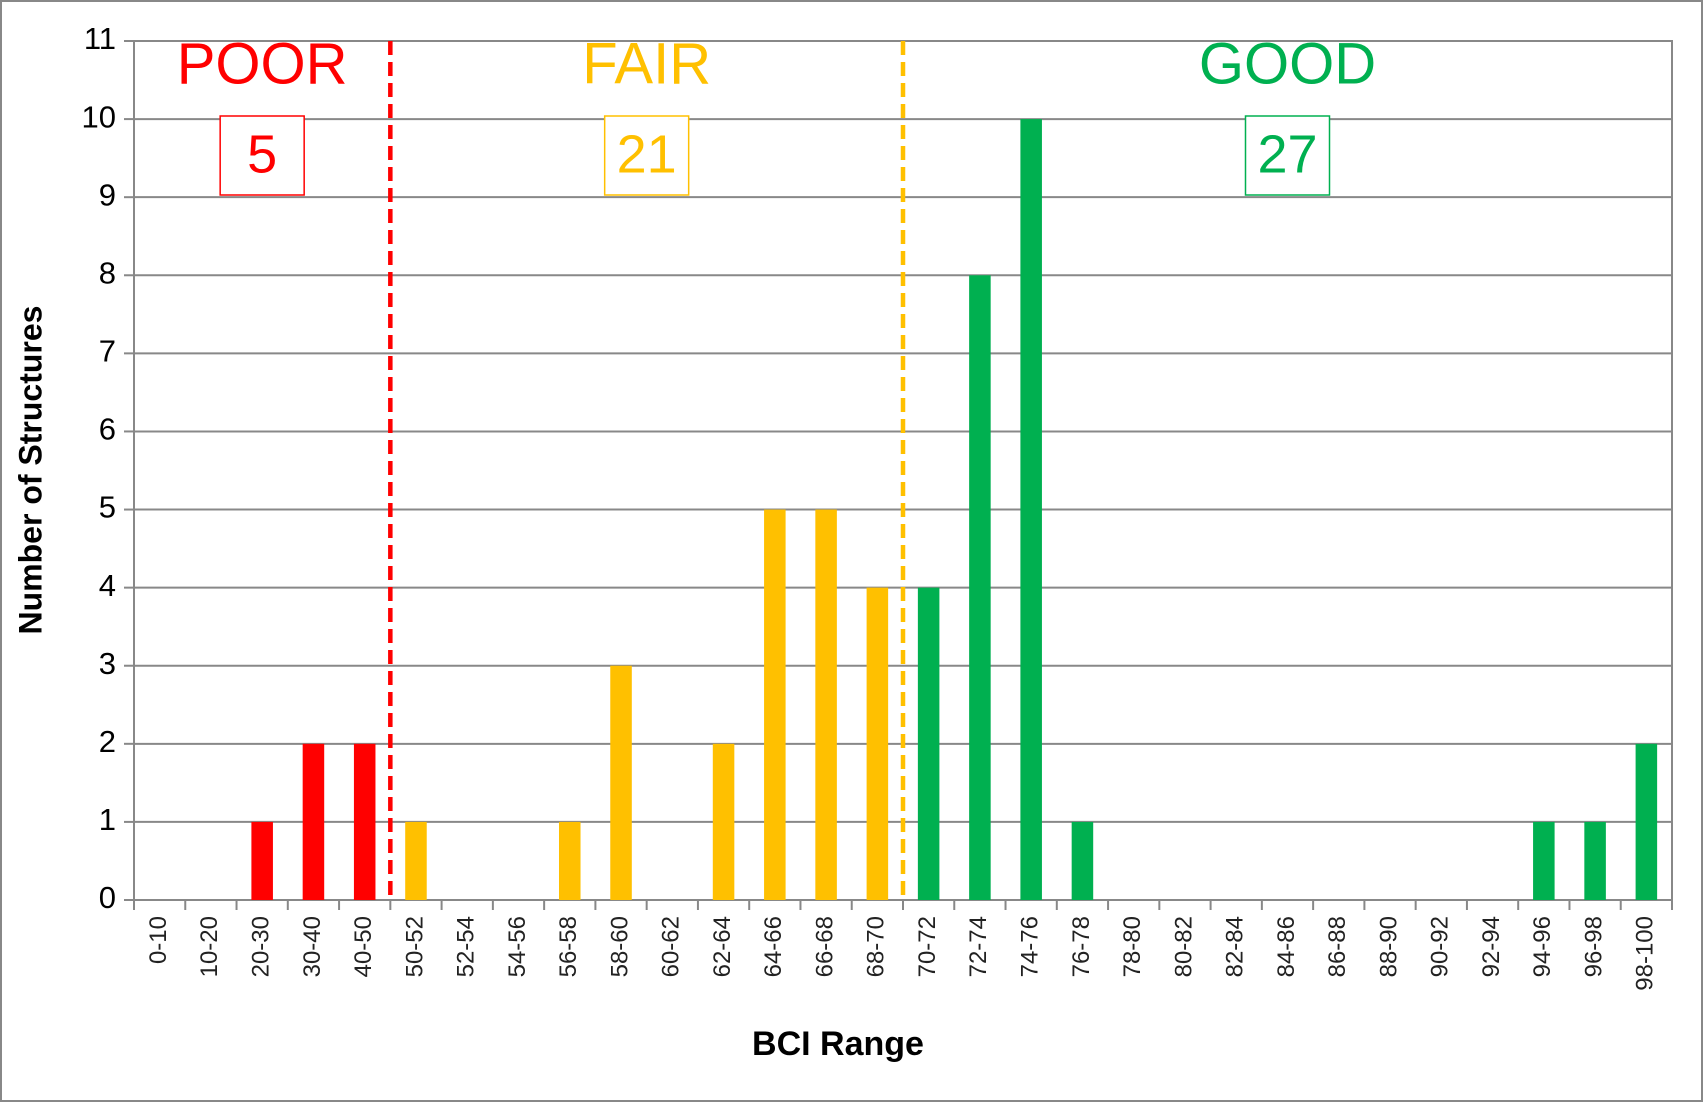 Image resolution: width=1703 pixels, height=1102 pixels. What do you see at coordinates (312, 946) in the screenshot?
I see `x-tick-label: 30-40` at bounding box center [312, 946].